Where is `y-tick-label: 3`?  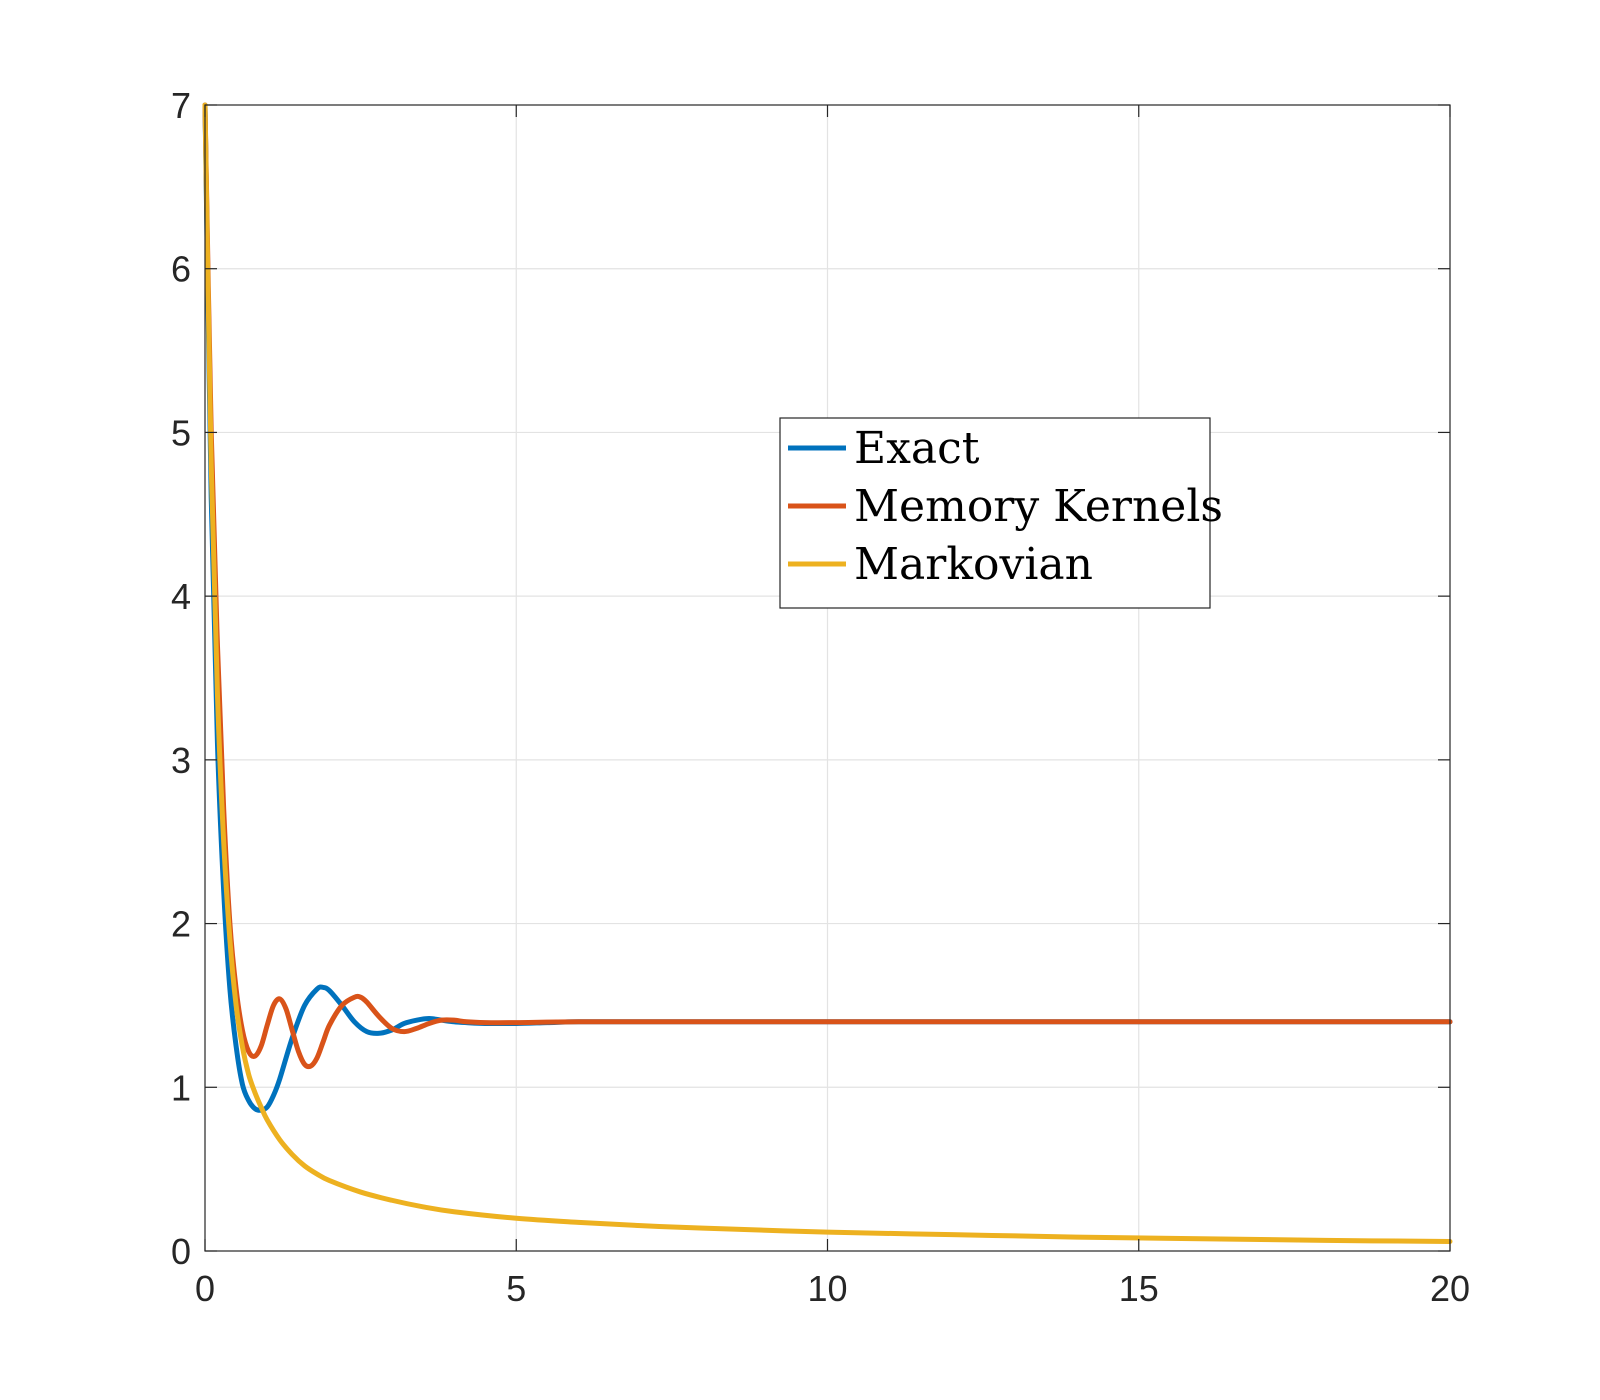
y-tick-label: 3 is located at coordinates (181, 760).